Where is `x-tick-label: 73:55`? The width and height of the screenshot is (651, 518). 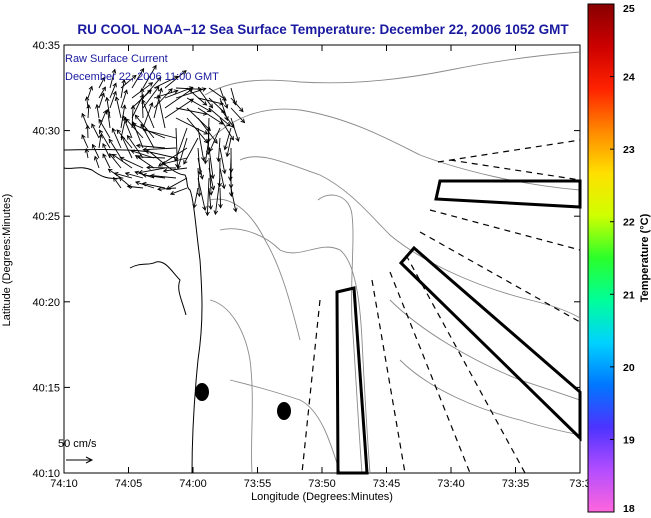 x-tick-label: 73:55 is located at coordinates (258, 484).